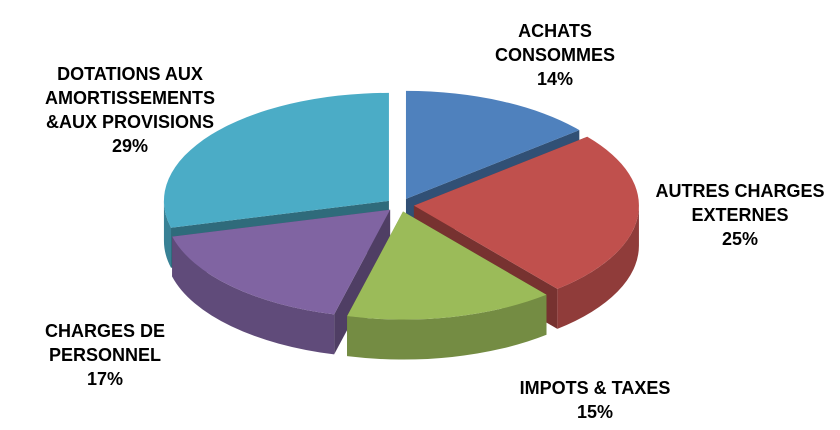  I want to click on category-label: IMPOTS & TAXES, so click(595, 388).